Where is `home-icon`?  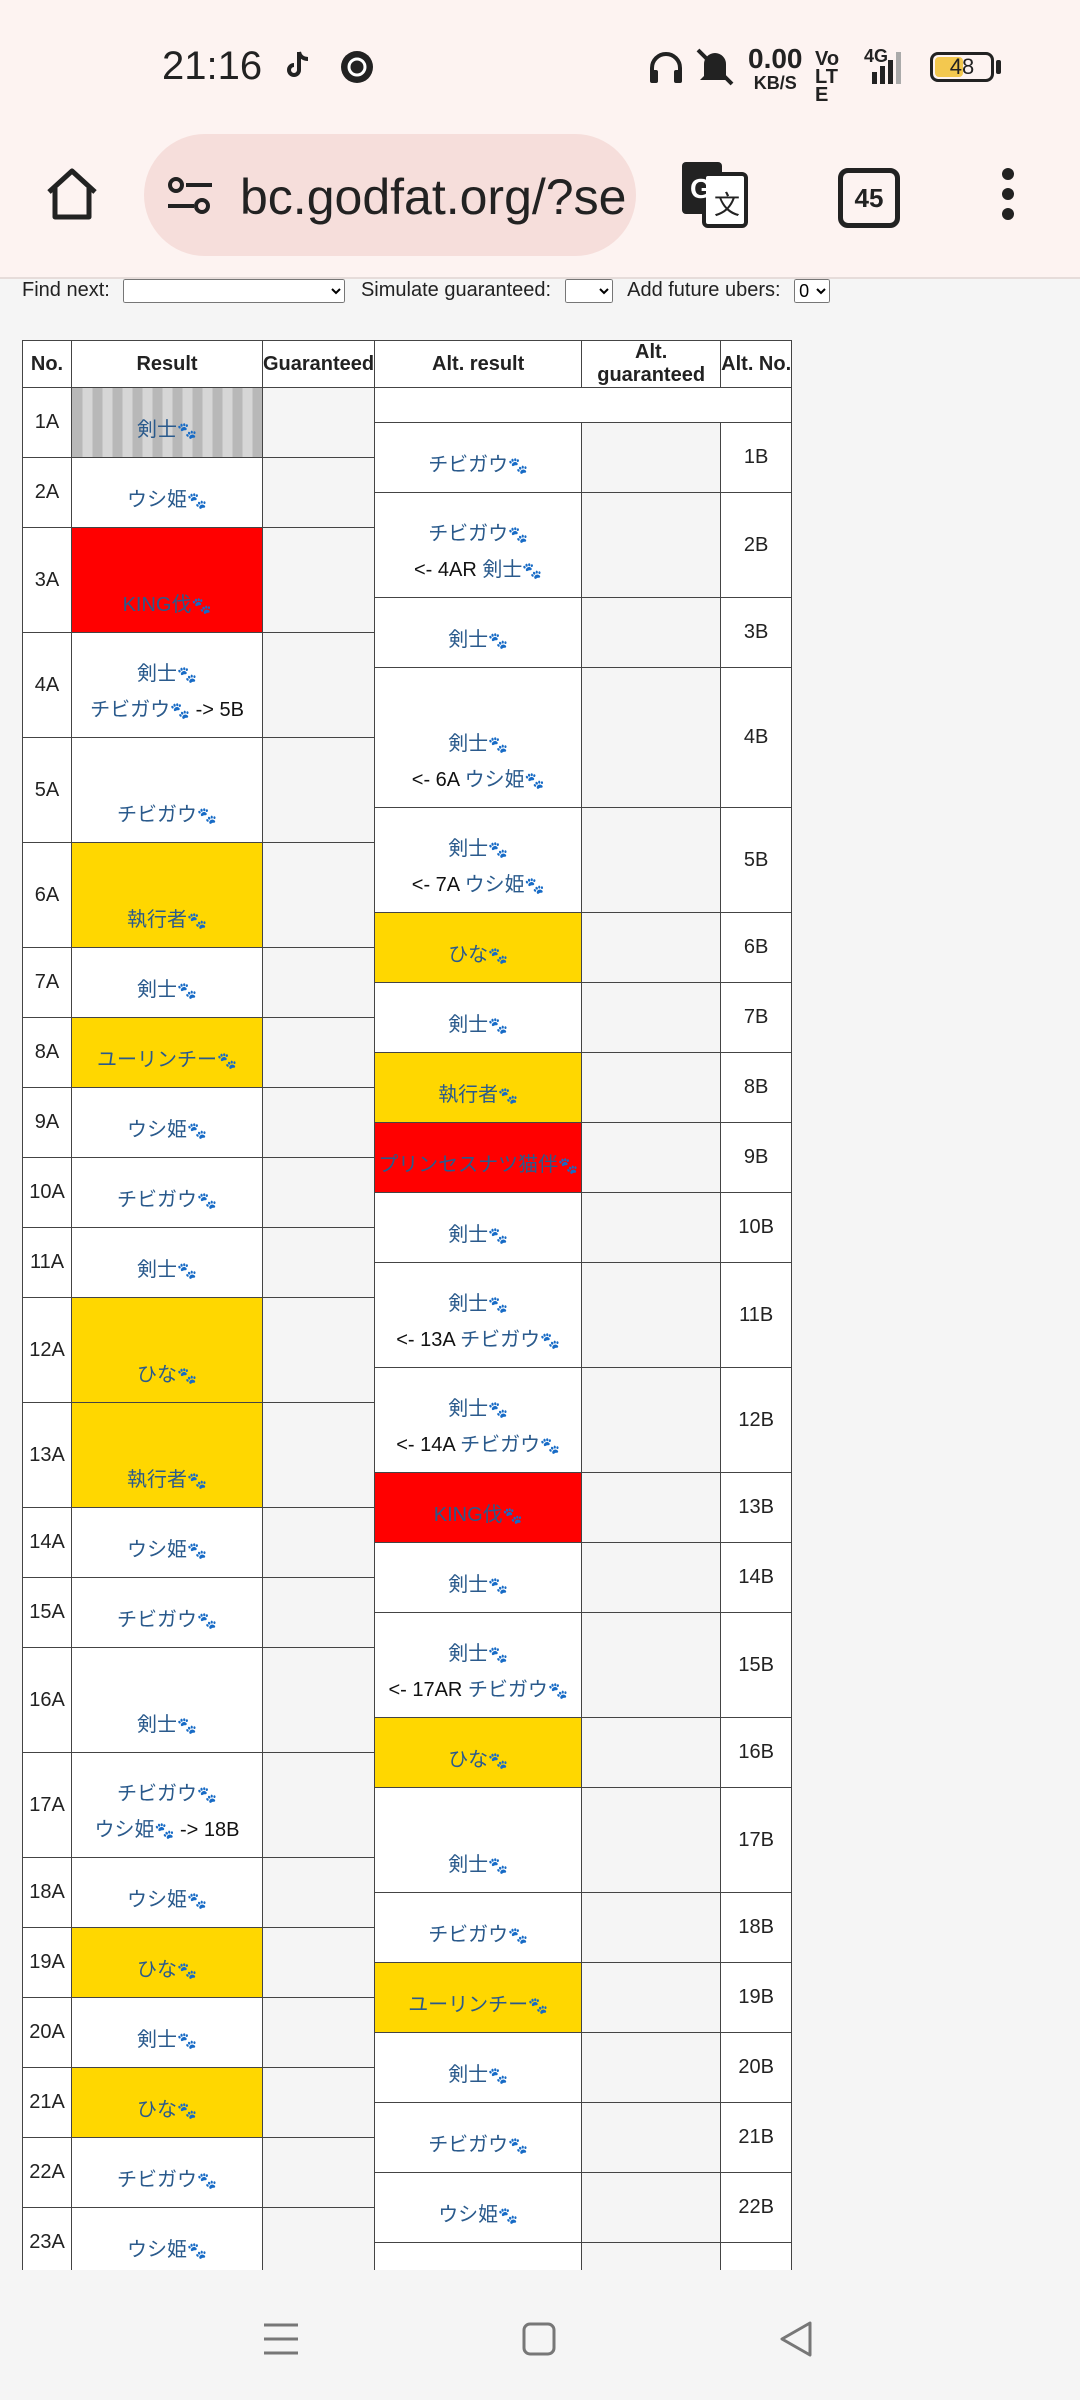 home-icon is located at coordinates (72, 194).